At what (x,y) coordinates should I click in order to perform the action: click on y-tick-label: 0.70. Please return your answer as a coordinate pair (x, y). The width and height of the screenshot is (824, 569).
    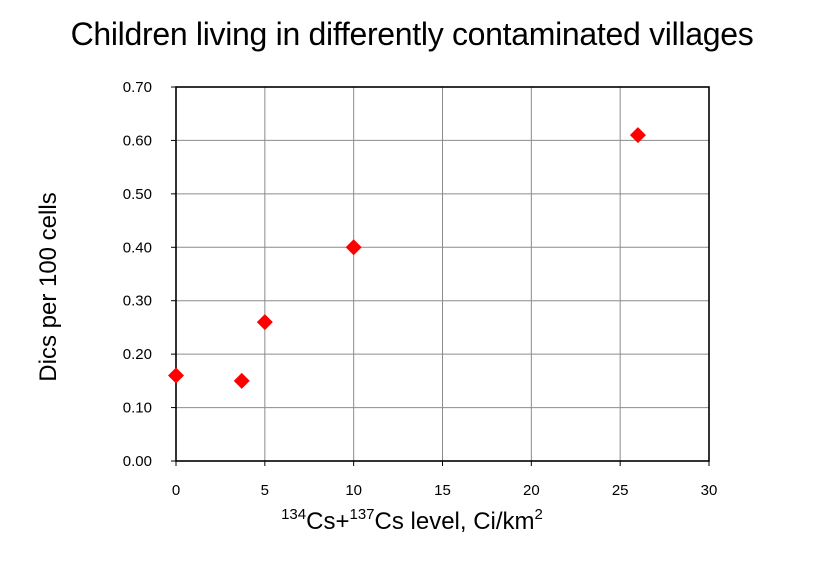
    Looking at the image, I should click on (137, 87).